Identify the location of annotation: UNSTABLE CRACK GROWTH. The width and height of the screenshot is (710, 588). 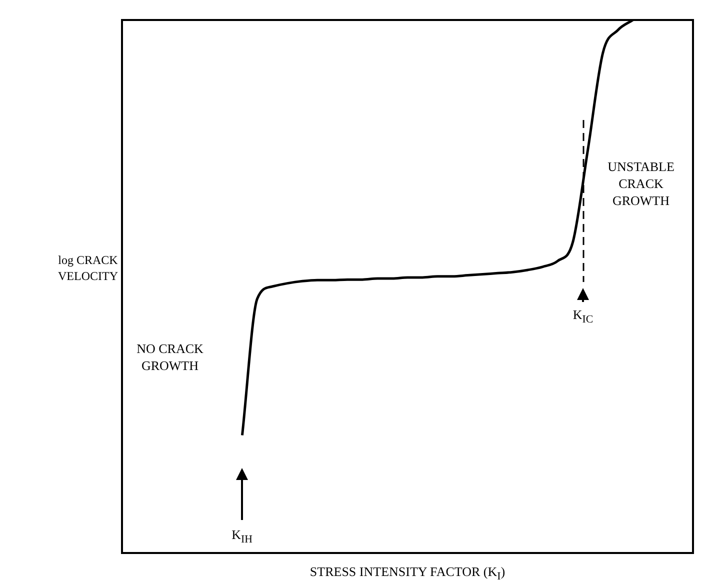
(641, 183).